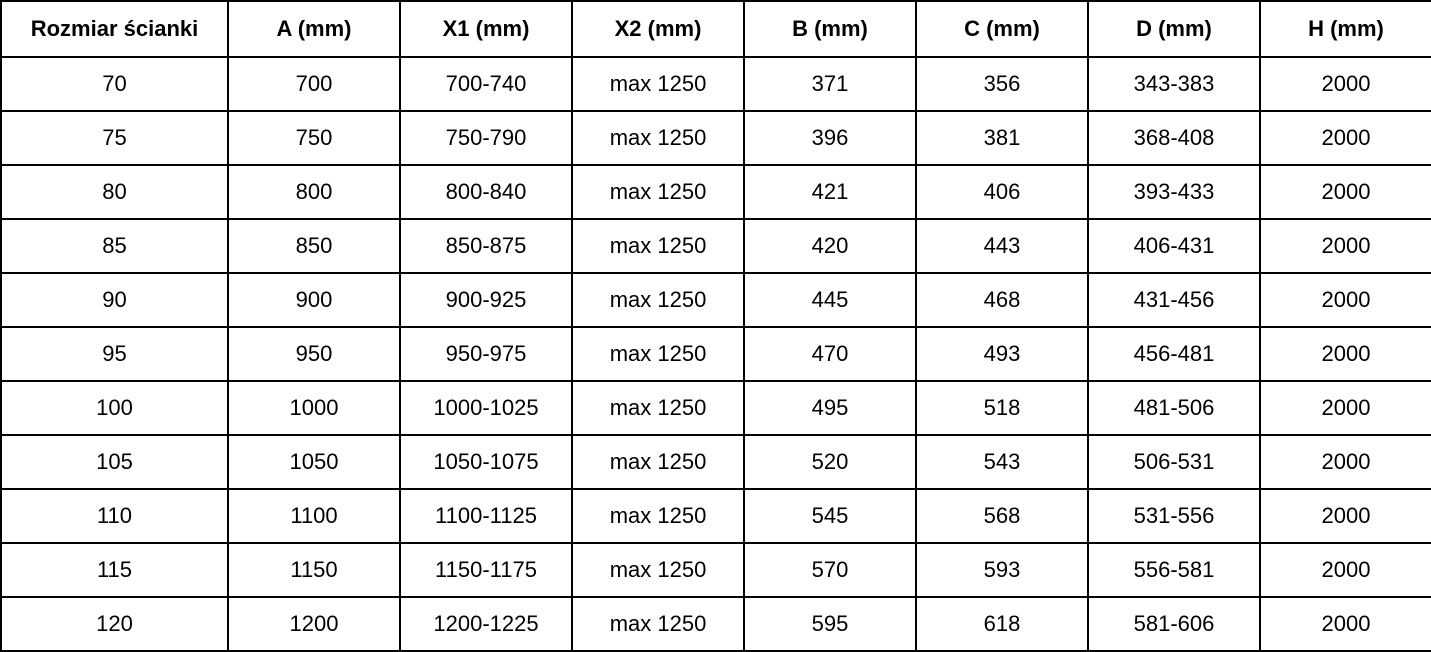 The height and width of the screenshot is (652, 1431). I want to click on table-cell: 700-740, so click(486, 84).